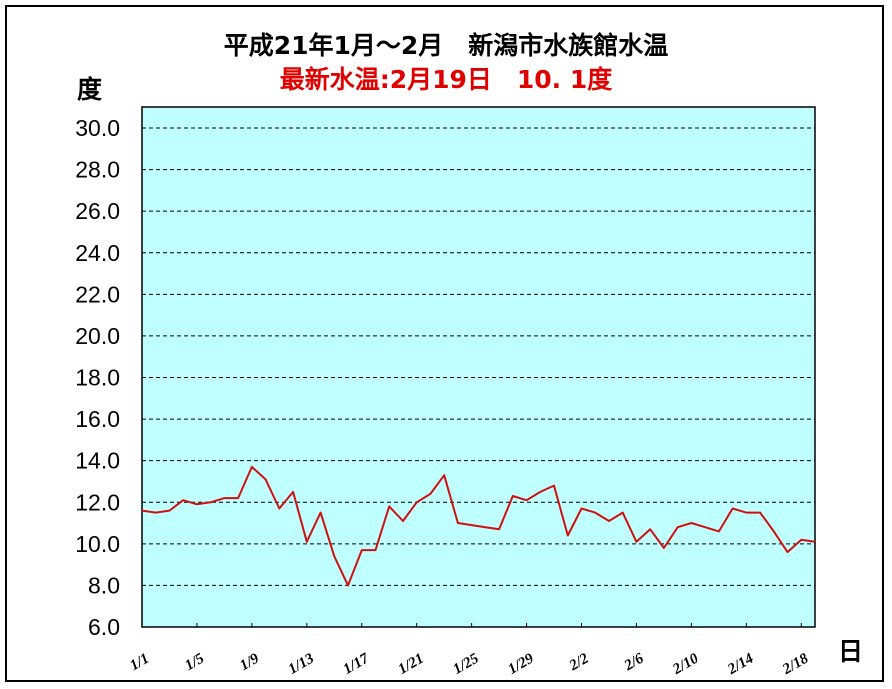 This screenshot has height=689, width=892. I want to click on water-temperature-line, so click(478, 526).